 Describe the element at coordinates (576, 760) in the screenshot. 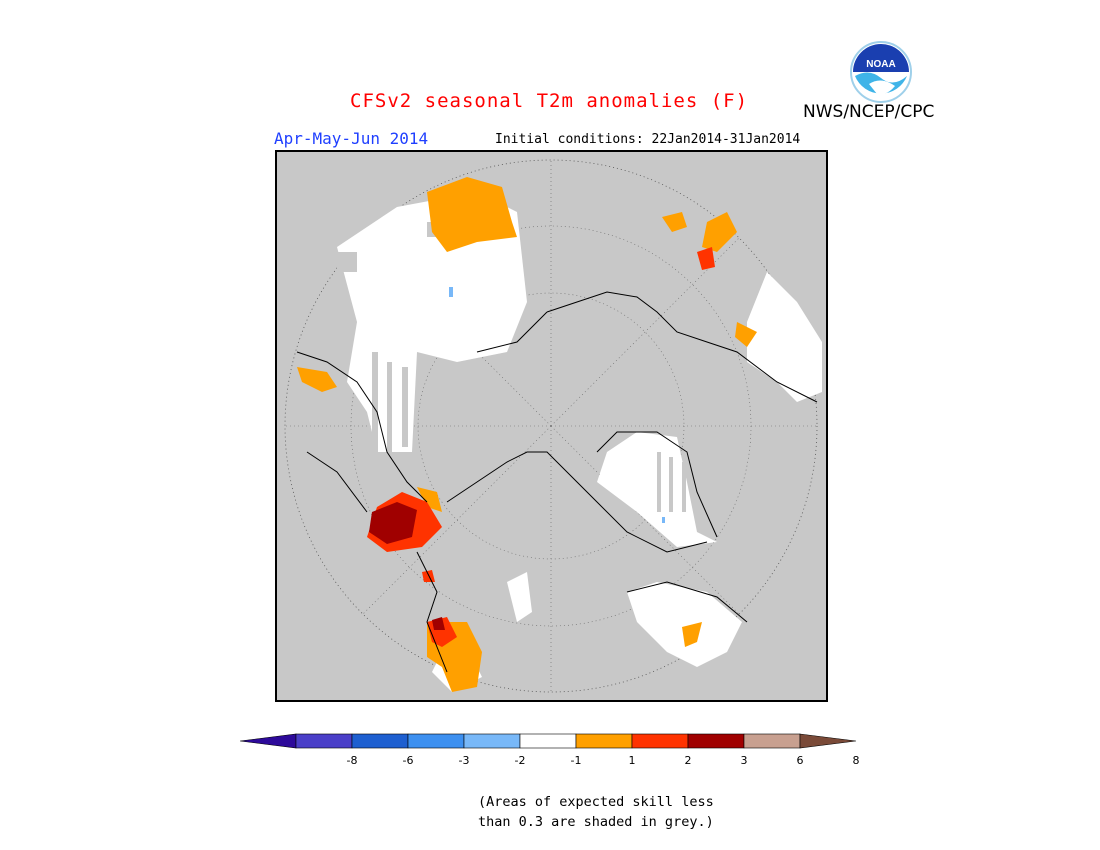

I see `colorbar-tick-label: -1` at that location.